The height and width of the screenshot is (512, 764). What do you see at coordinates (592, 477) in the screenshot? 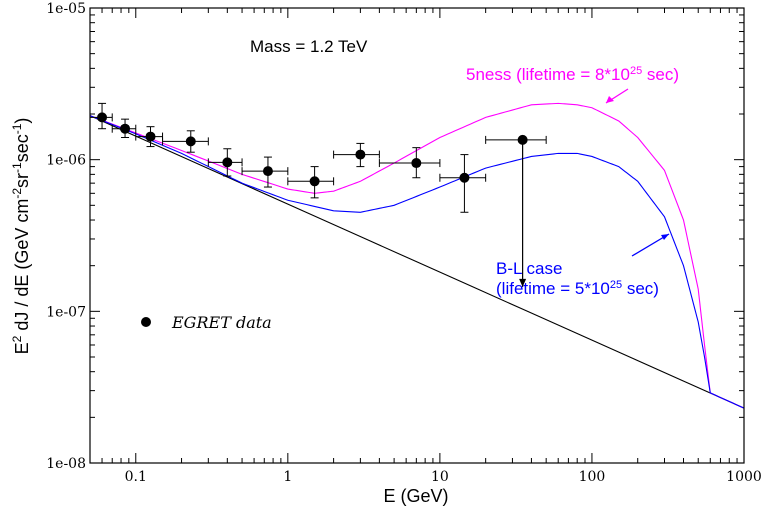
I see `x-tick-label: 100` at bounding box center [592, 477].